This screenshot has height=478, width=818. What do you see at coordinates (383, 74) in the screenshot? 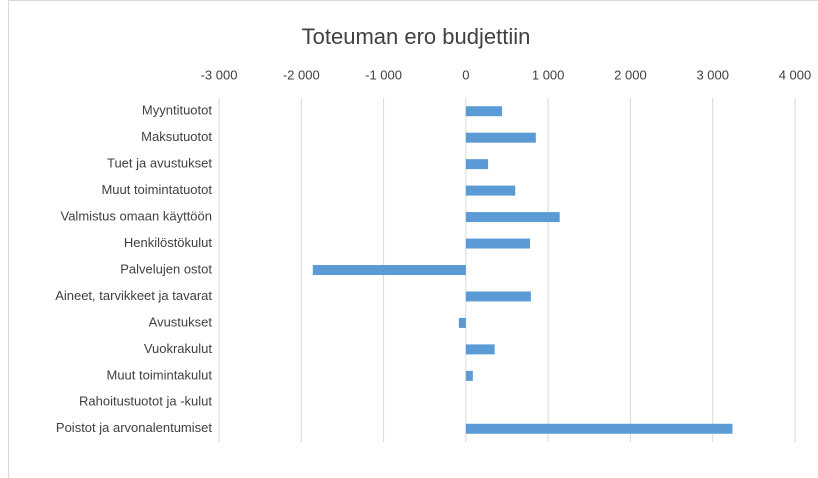
I see `x-tick-label: -1 000` at bounding box center [383, 74].